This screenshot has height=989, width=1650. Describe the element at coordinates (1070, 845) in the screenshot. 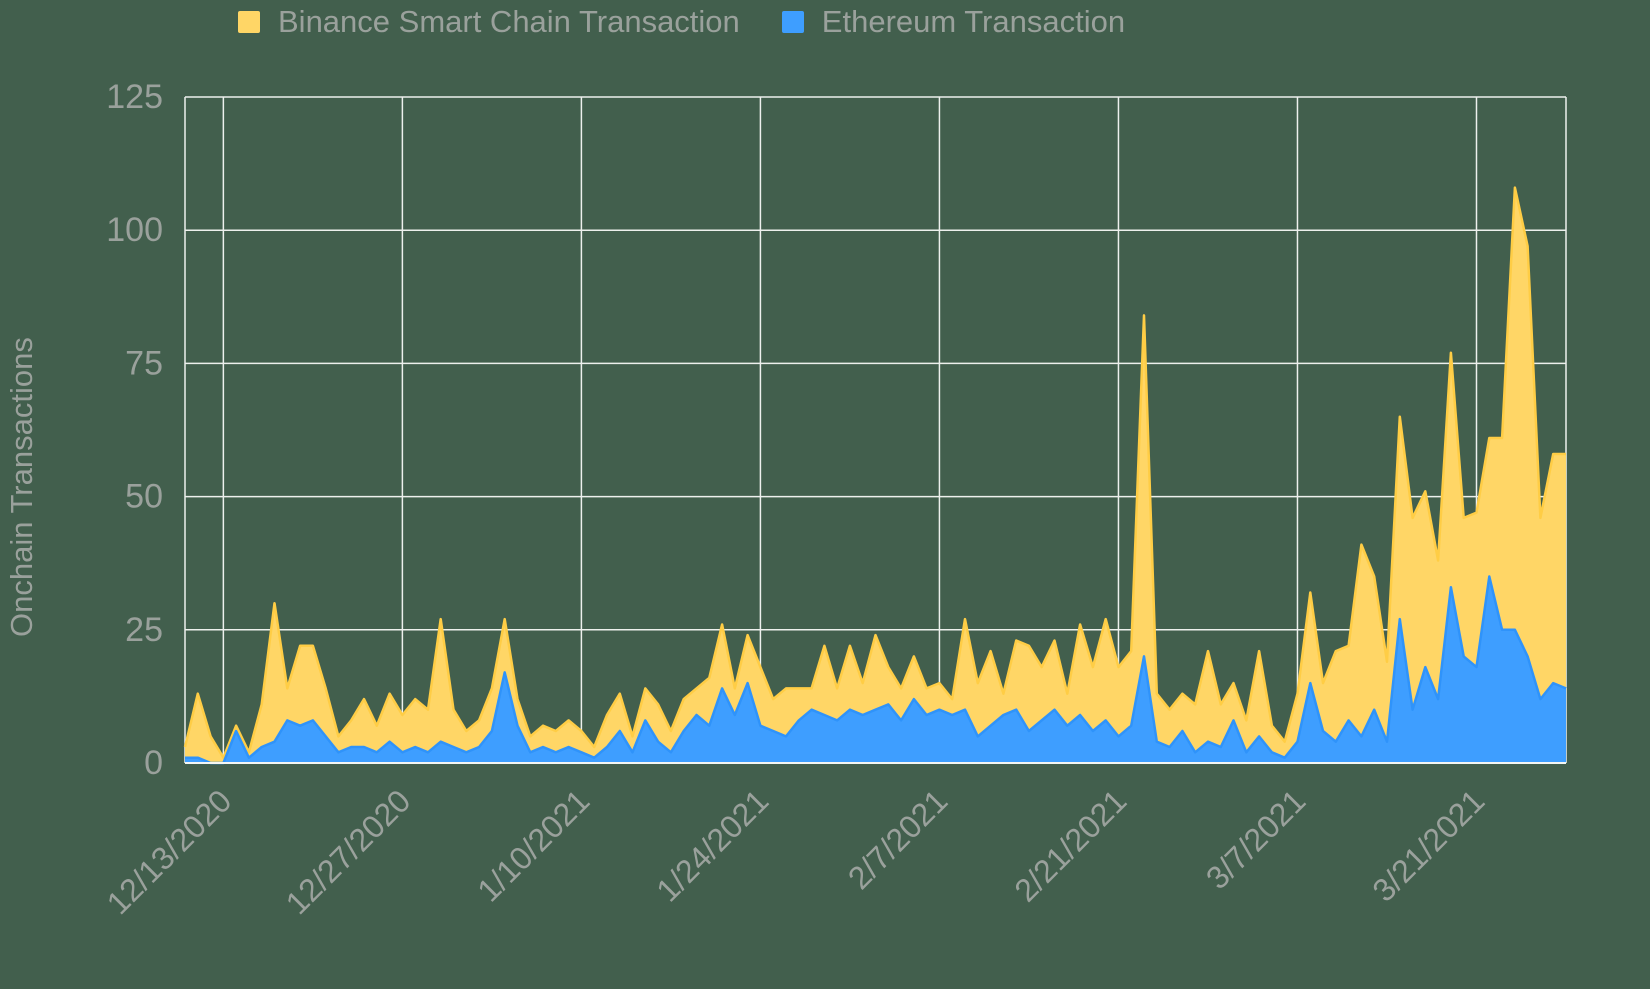

I see `x-tick-label: 2/21/2021` at that location.